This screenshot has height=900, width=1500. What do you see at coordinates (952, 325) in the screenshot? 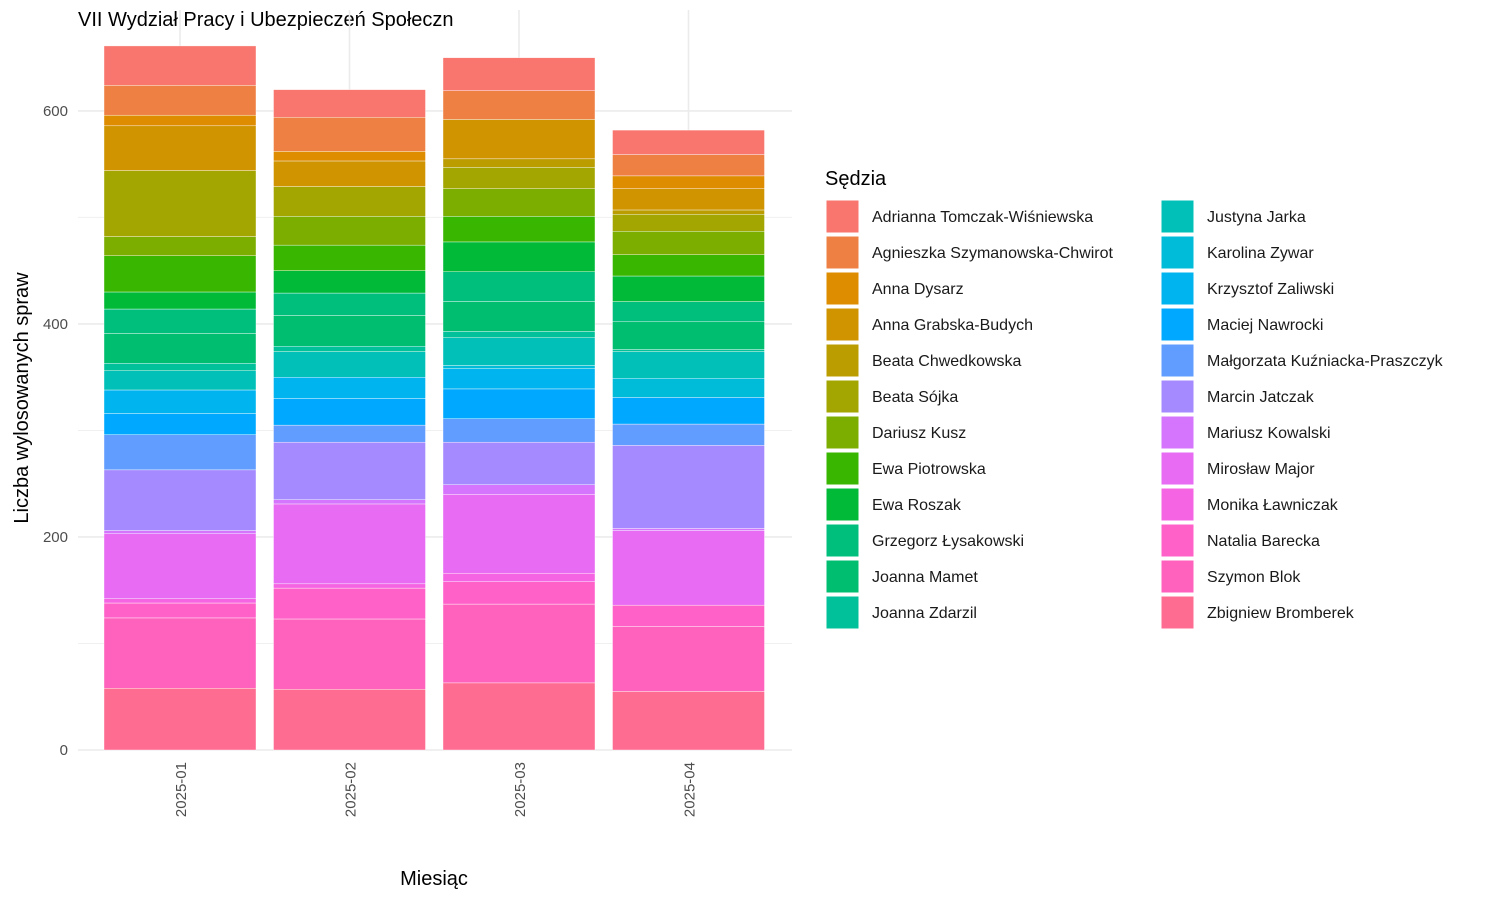
I see `legend-label: Anna Grabska-Budych` at bounding box center [952, 325].